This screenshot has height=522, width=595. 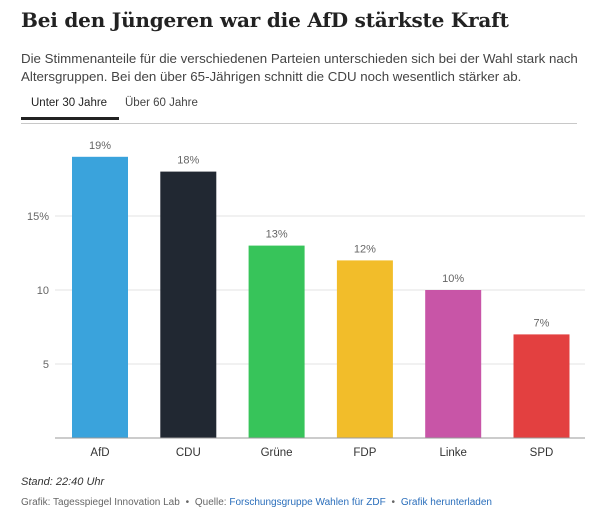 I want to click on bar-spd, so click(x=541, y=386).